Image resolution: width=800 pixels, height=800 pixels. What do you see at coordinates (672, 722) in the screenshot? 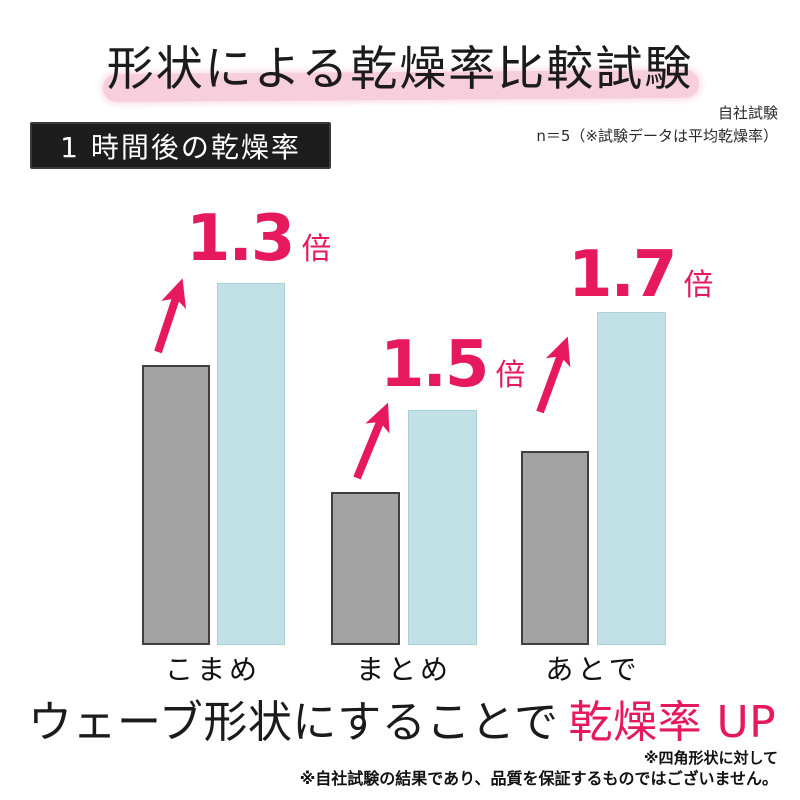
I see `footer-headline-pink: 乾燥率 UP` at bounding box center [672, 722].